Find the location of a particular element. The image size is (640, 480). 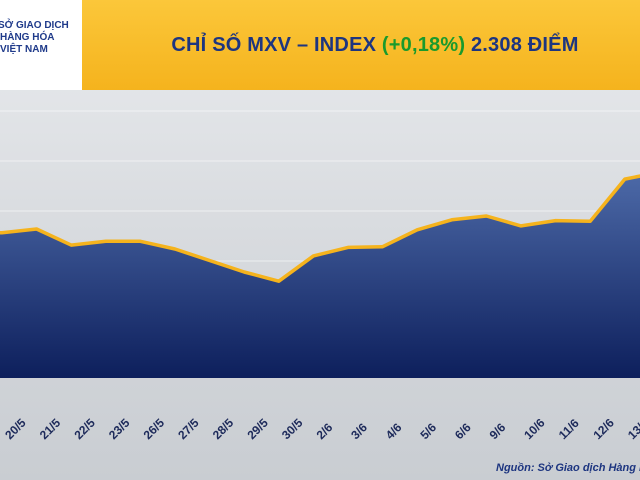

x-tick-label: 2/6 is located at coordinates (325, 431).